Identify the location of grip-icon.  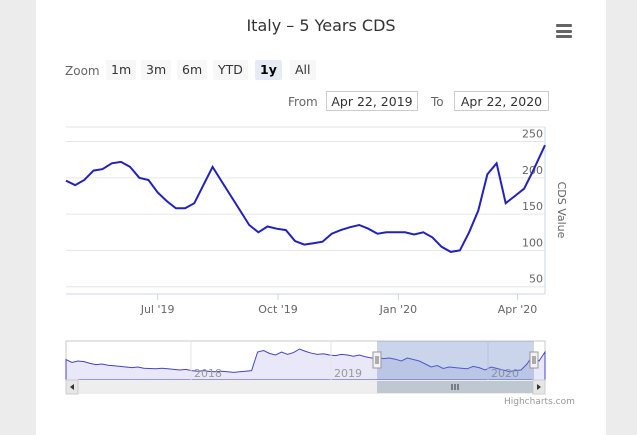
(455, 387).